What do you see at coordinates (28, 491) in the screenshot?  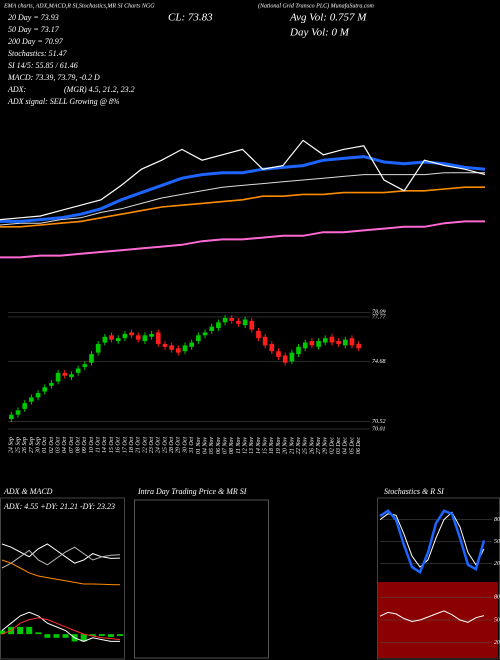 I see `panel-title: ADX & MACD` at bounding box center [28, 491].